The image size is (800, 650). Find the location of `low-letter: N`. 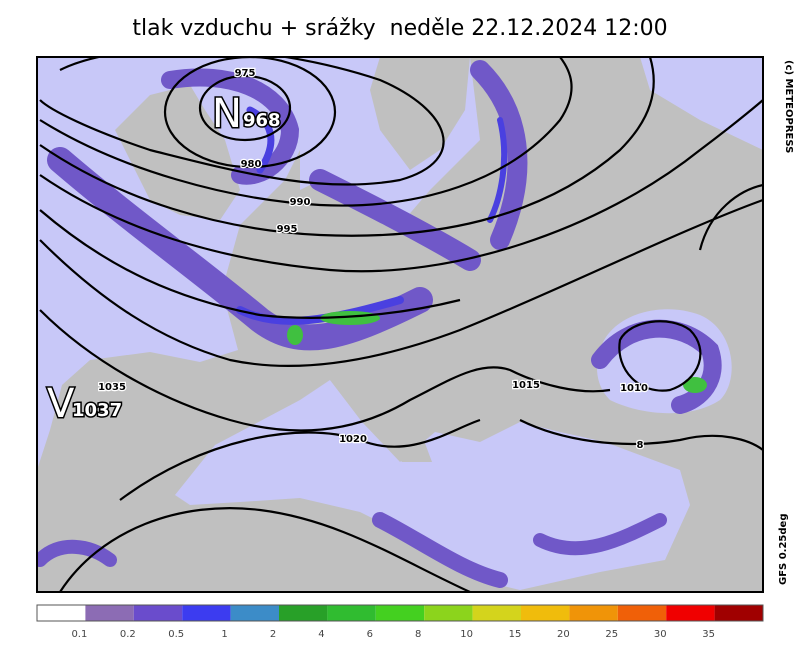

low-letter: N is located at coordinates (227, 114).